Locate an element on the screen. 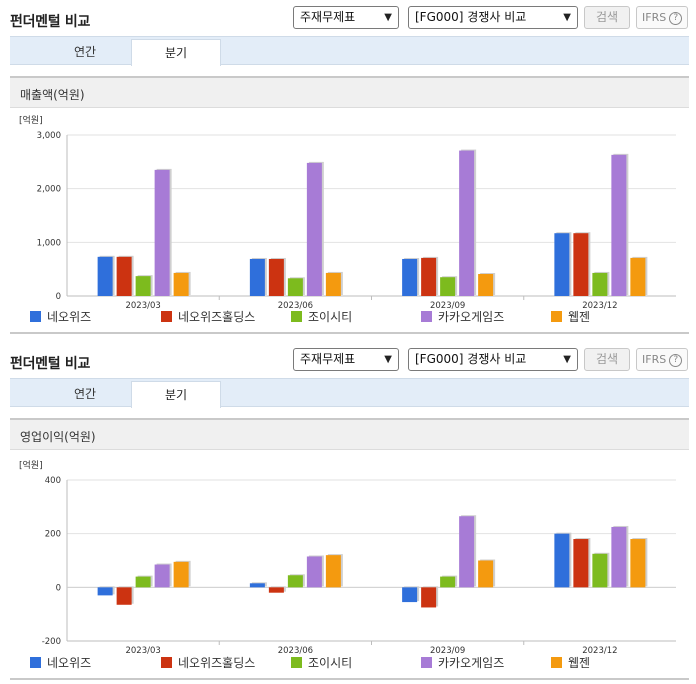  y-tick-label: 3,000 is located at coordinates (49, 136).